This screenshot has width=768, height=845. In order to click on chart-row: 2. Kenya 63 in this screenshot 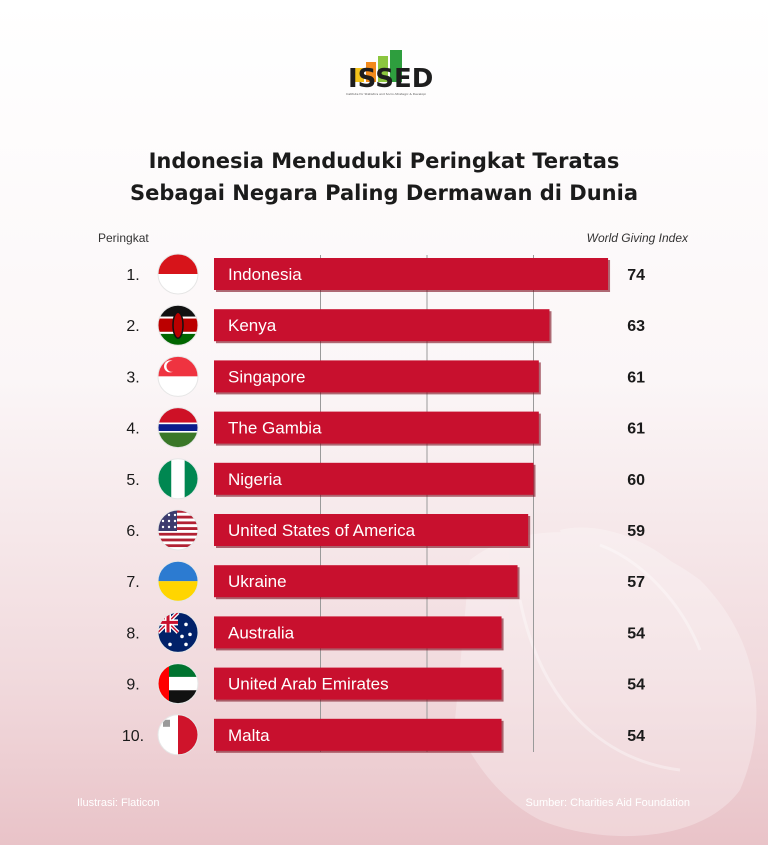, I will do `click(385, 325)`.